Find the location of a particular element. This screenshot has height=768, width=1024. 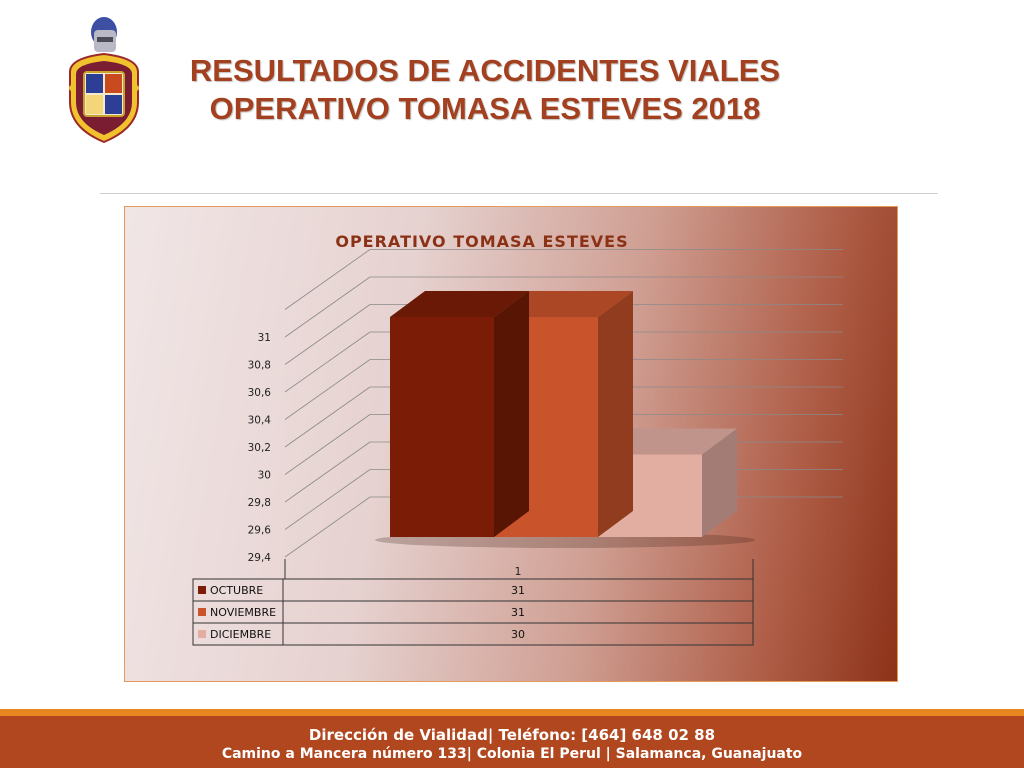

series-name-noviembre: NOVIEMBRE is located at coordinates (243, 612).